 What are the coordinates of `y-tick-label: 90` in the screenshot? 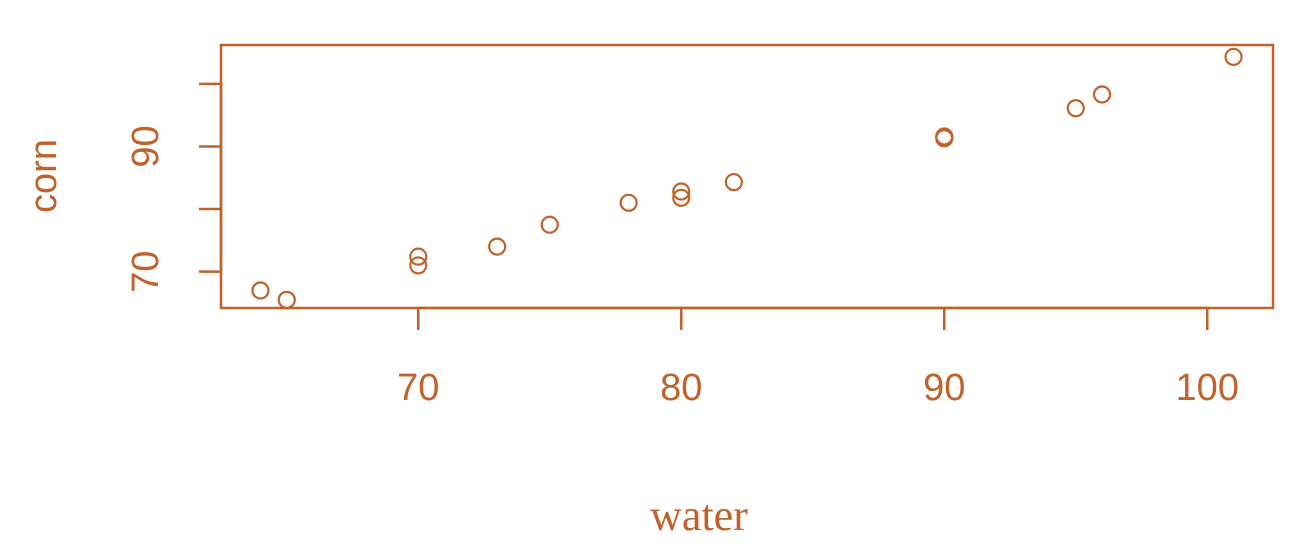 It's located at (146, 146).